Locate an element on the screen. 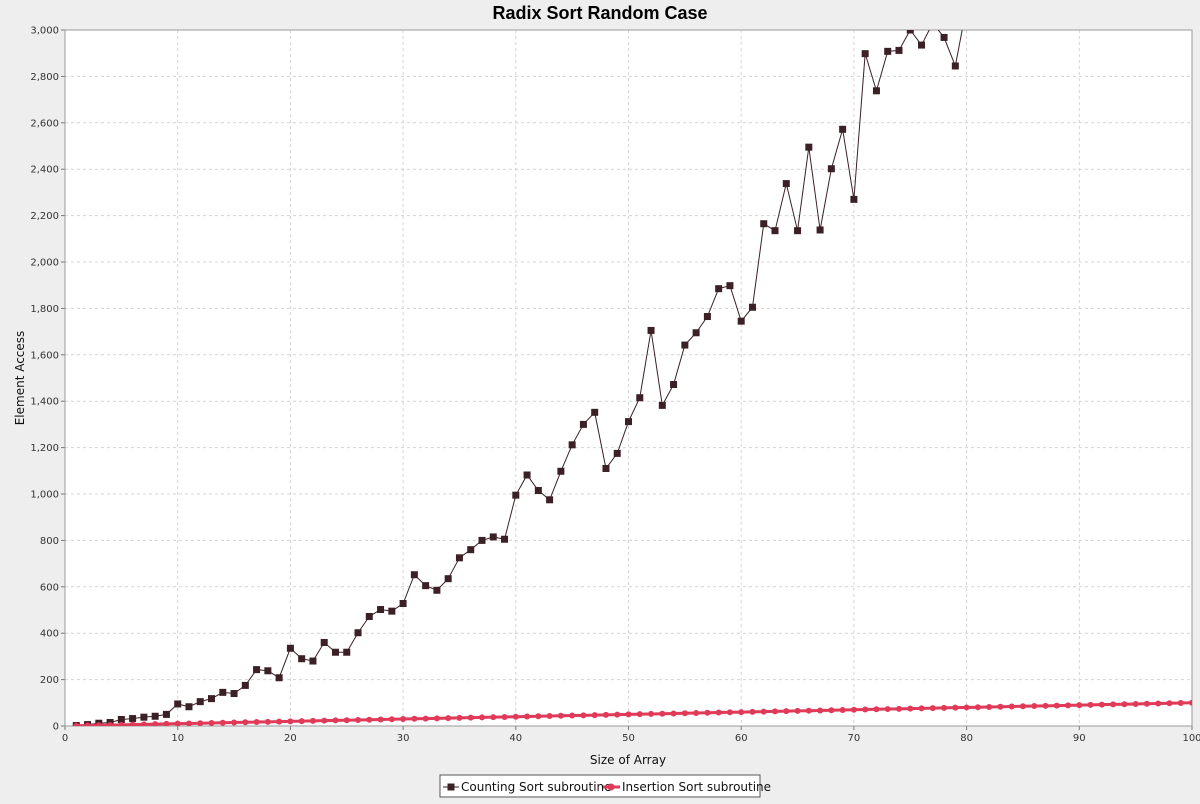 This screenshot has height=804, width=1200. x-tick-label: 100 is located at coordinates (1191, 738).